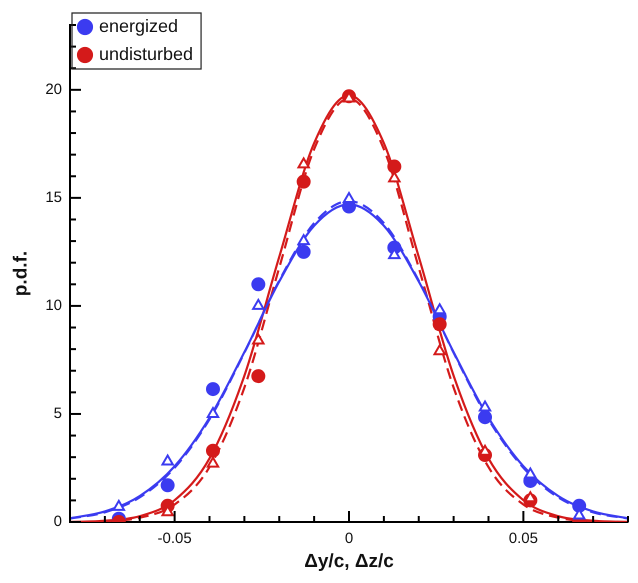  What do you see at coordinates (53, 197) in the screenshot?
I see `y-tick-label: 15` at bounding box center [53, 197].